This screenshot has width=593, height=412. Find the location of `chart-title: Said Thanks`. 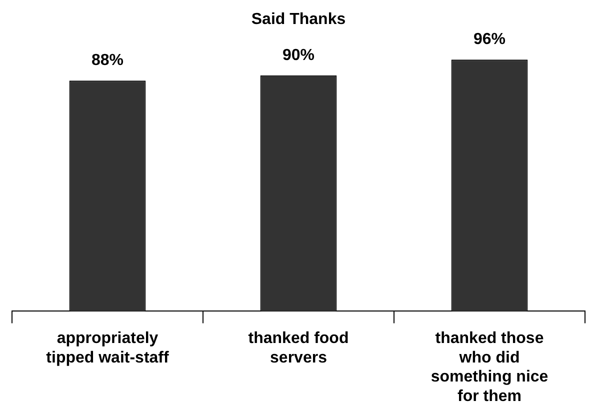

chart-title: Said Thanks is located at coordinates (298, 19).